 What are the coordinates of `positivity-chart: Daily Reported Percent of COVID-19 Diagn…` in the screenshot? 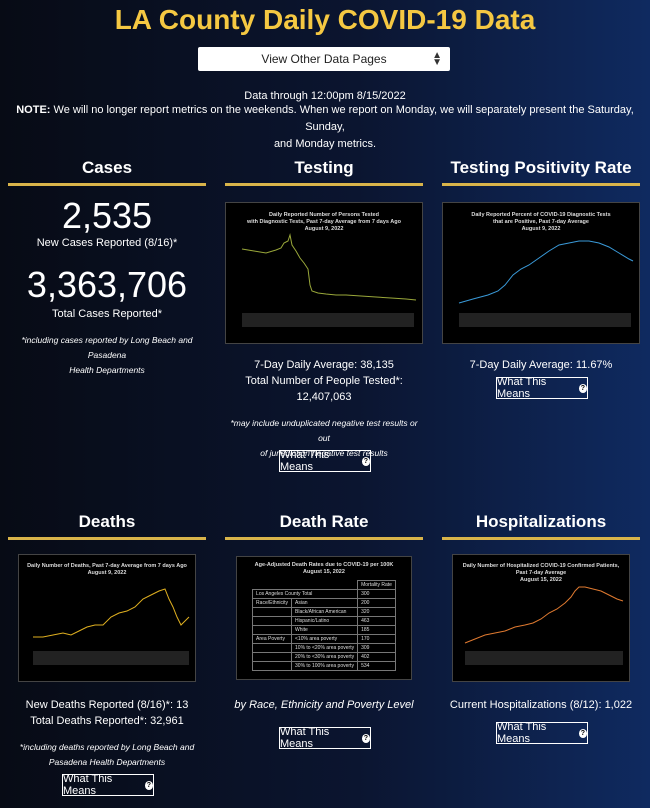 It's located at (541, 273).